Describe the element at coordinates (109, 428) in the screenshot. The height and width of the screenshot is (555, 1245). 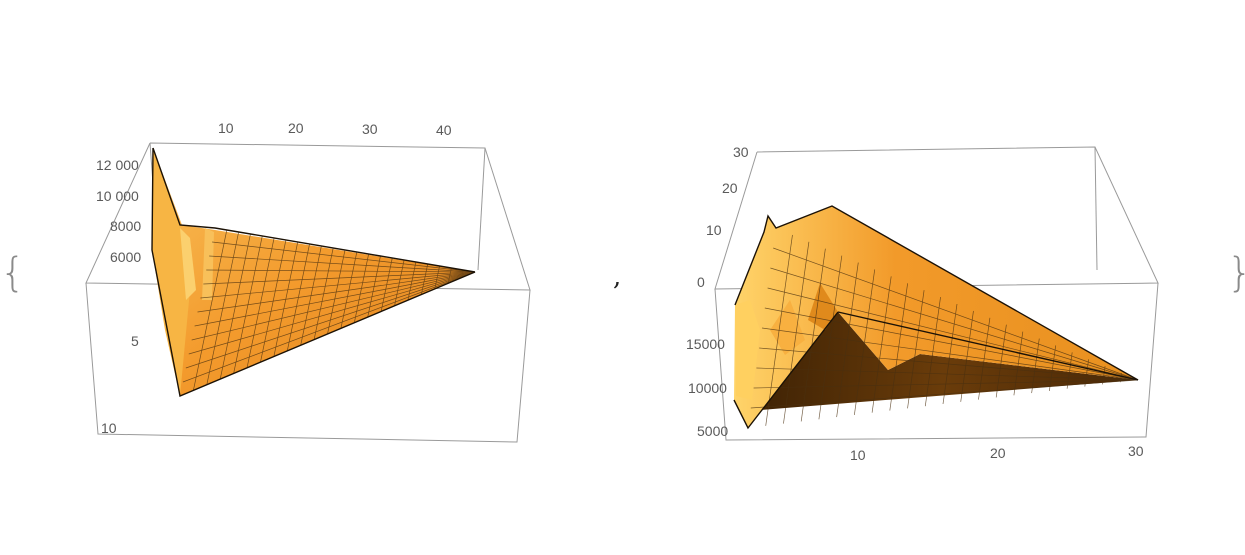
I see `plot1-tick-y-10: 10` at that location.